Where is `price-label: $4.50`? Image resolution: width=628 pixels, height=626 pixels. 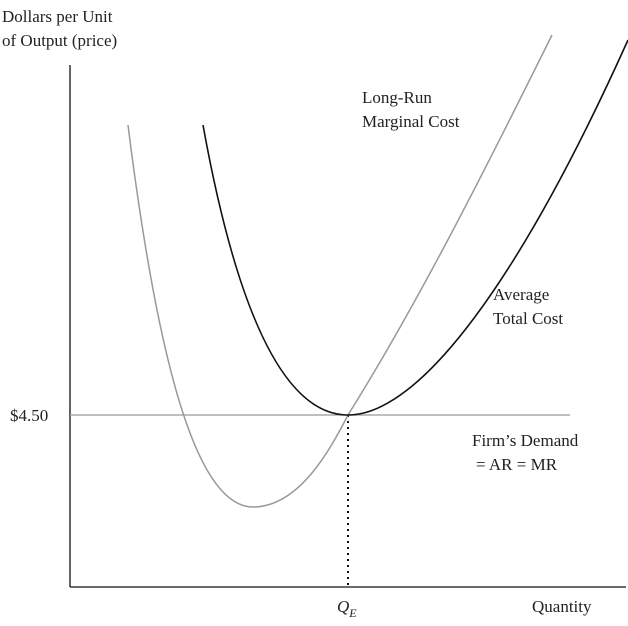
price-label: $4.50 is located at coordinates (29, 415).